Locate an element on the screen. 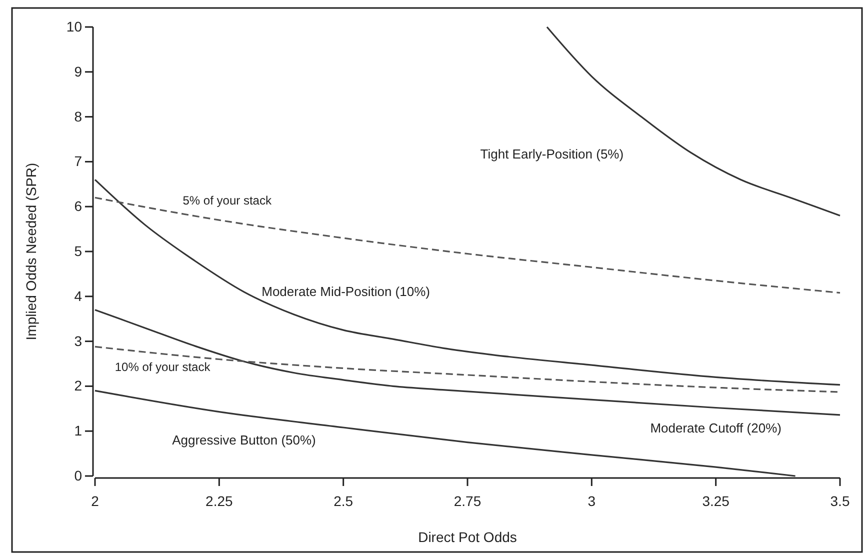 The width and height of the screenshot is (866, 556). y-tick-label: 5 is located at coordinates (78, 250).